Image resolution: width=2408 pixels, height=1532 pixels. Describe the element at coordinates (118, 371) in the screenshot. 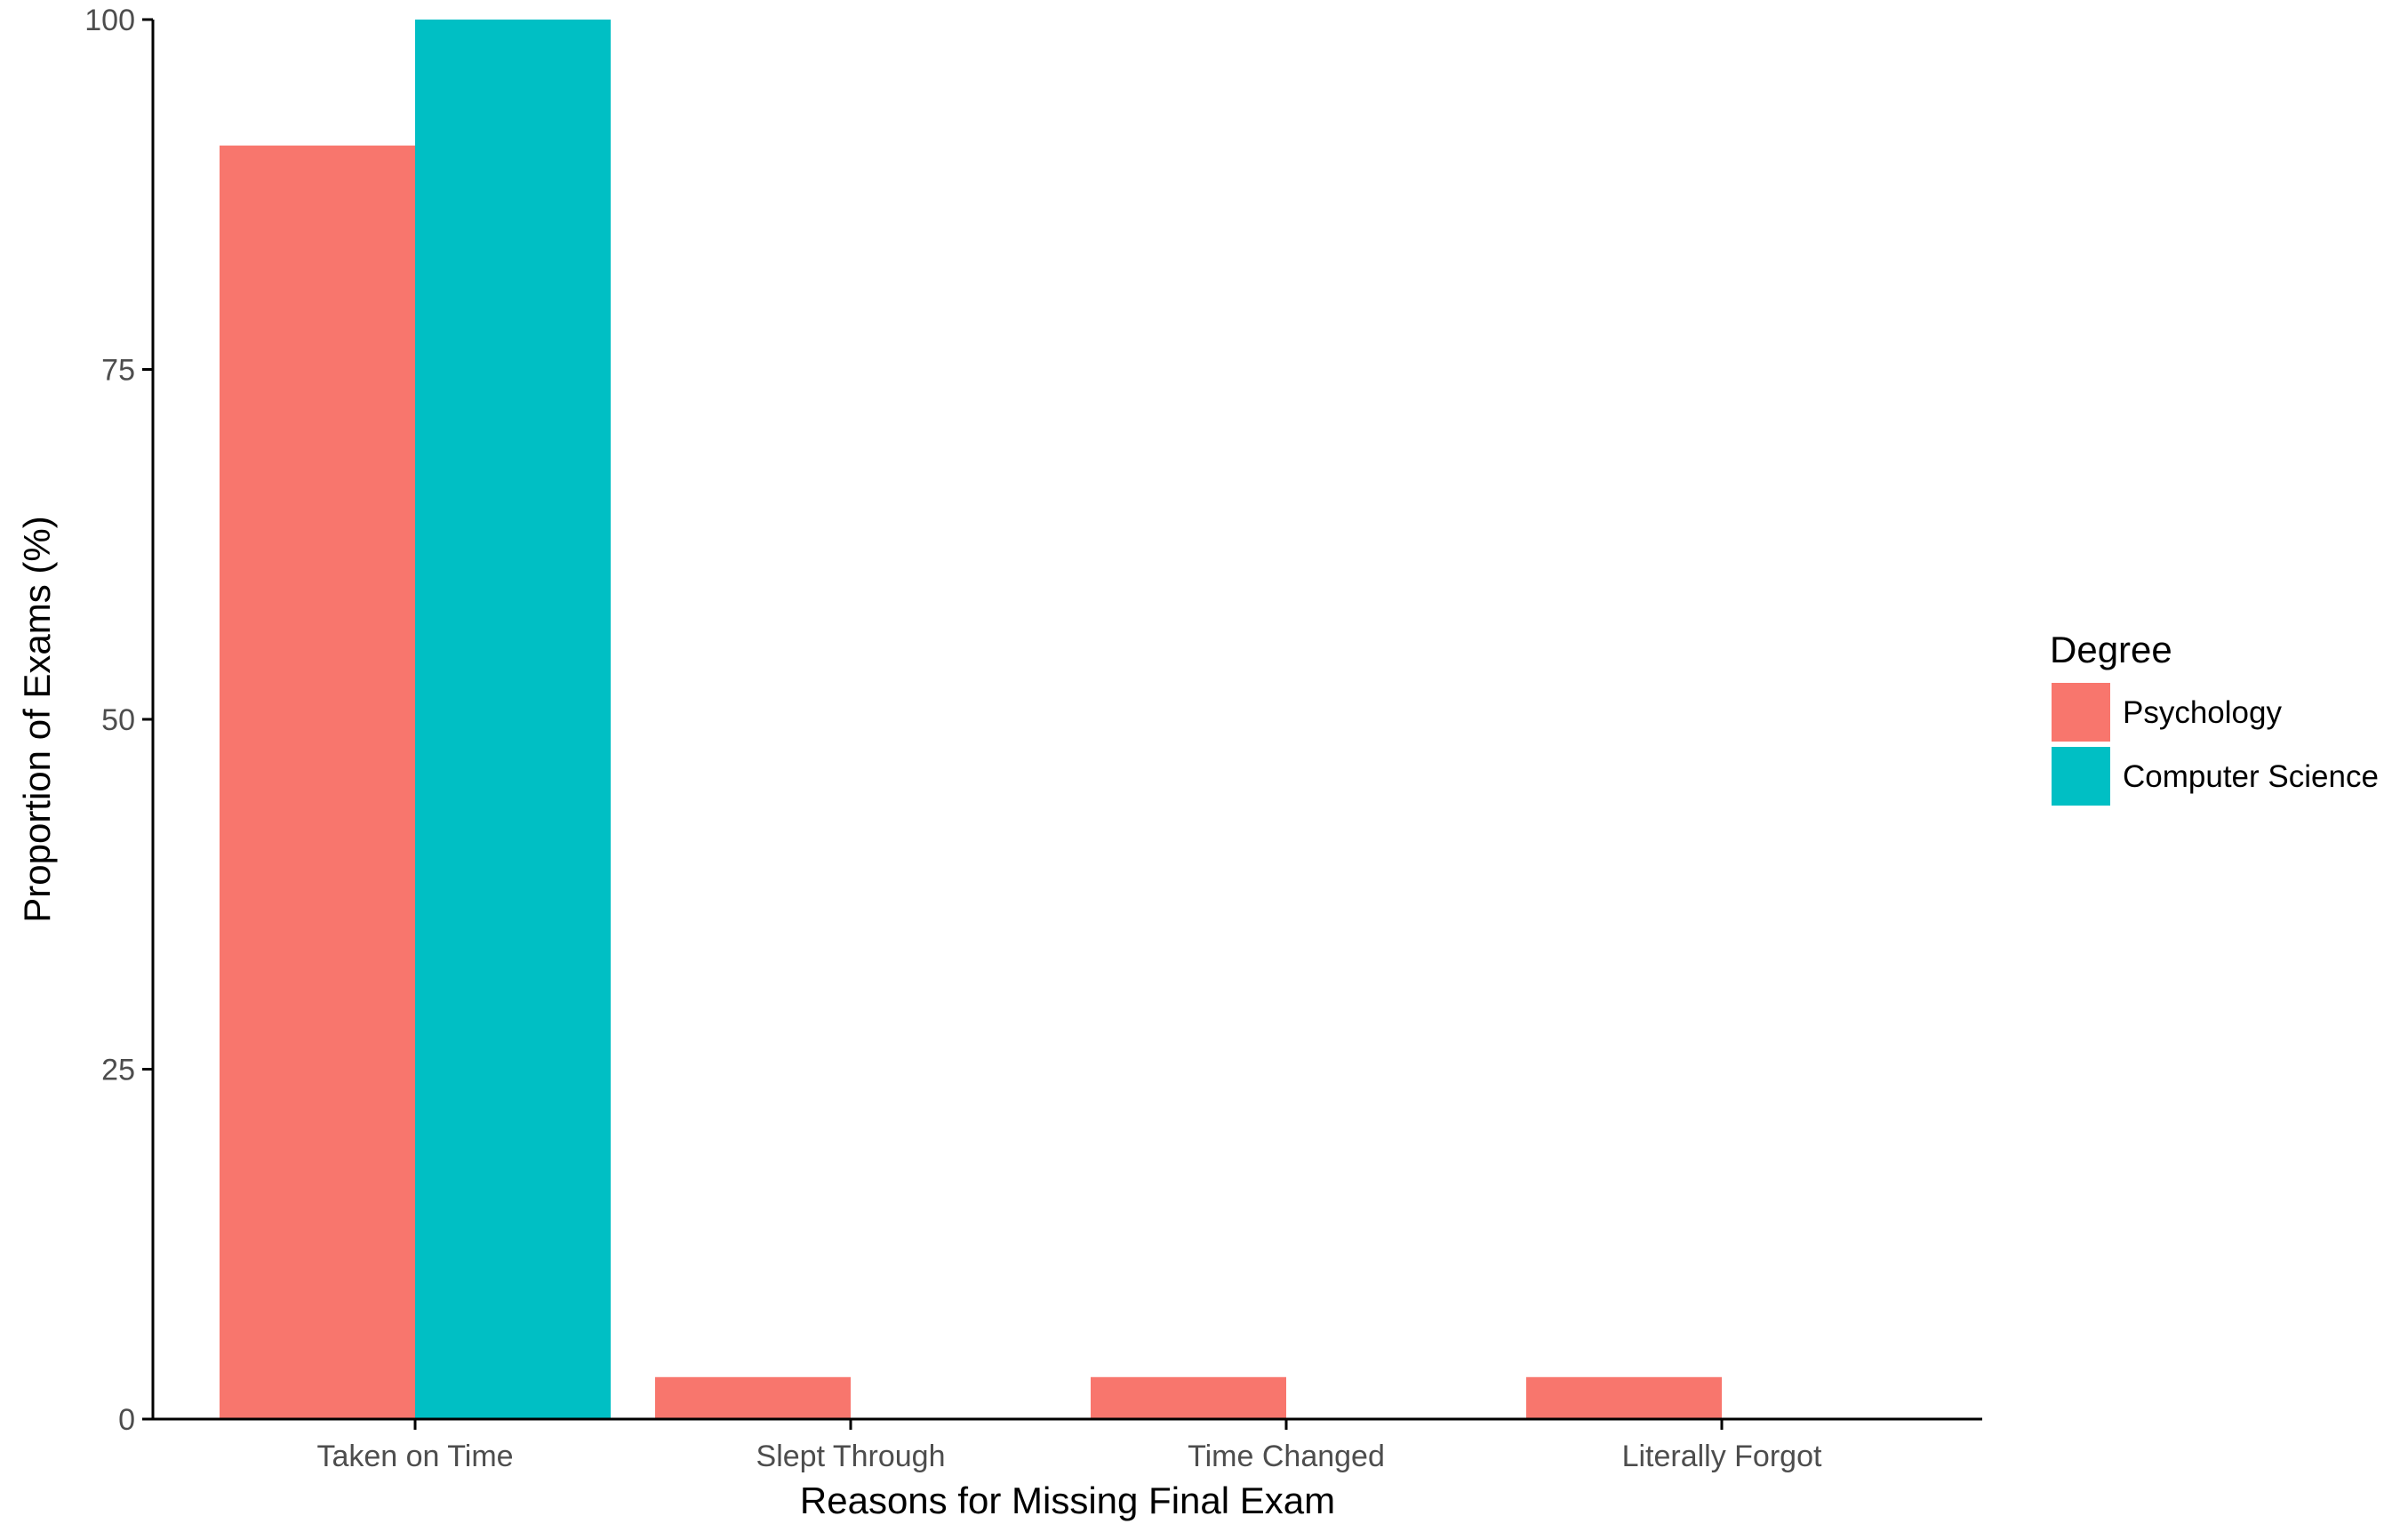

I see `y-tick-label: 75` at that location.